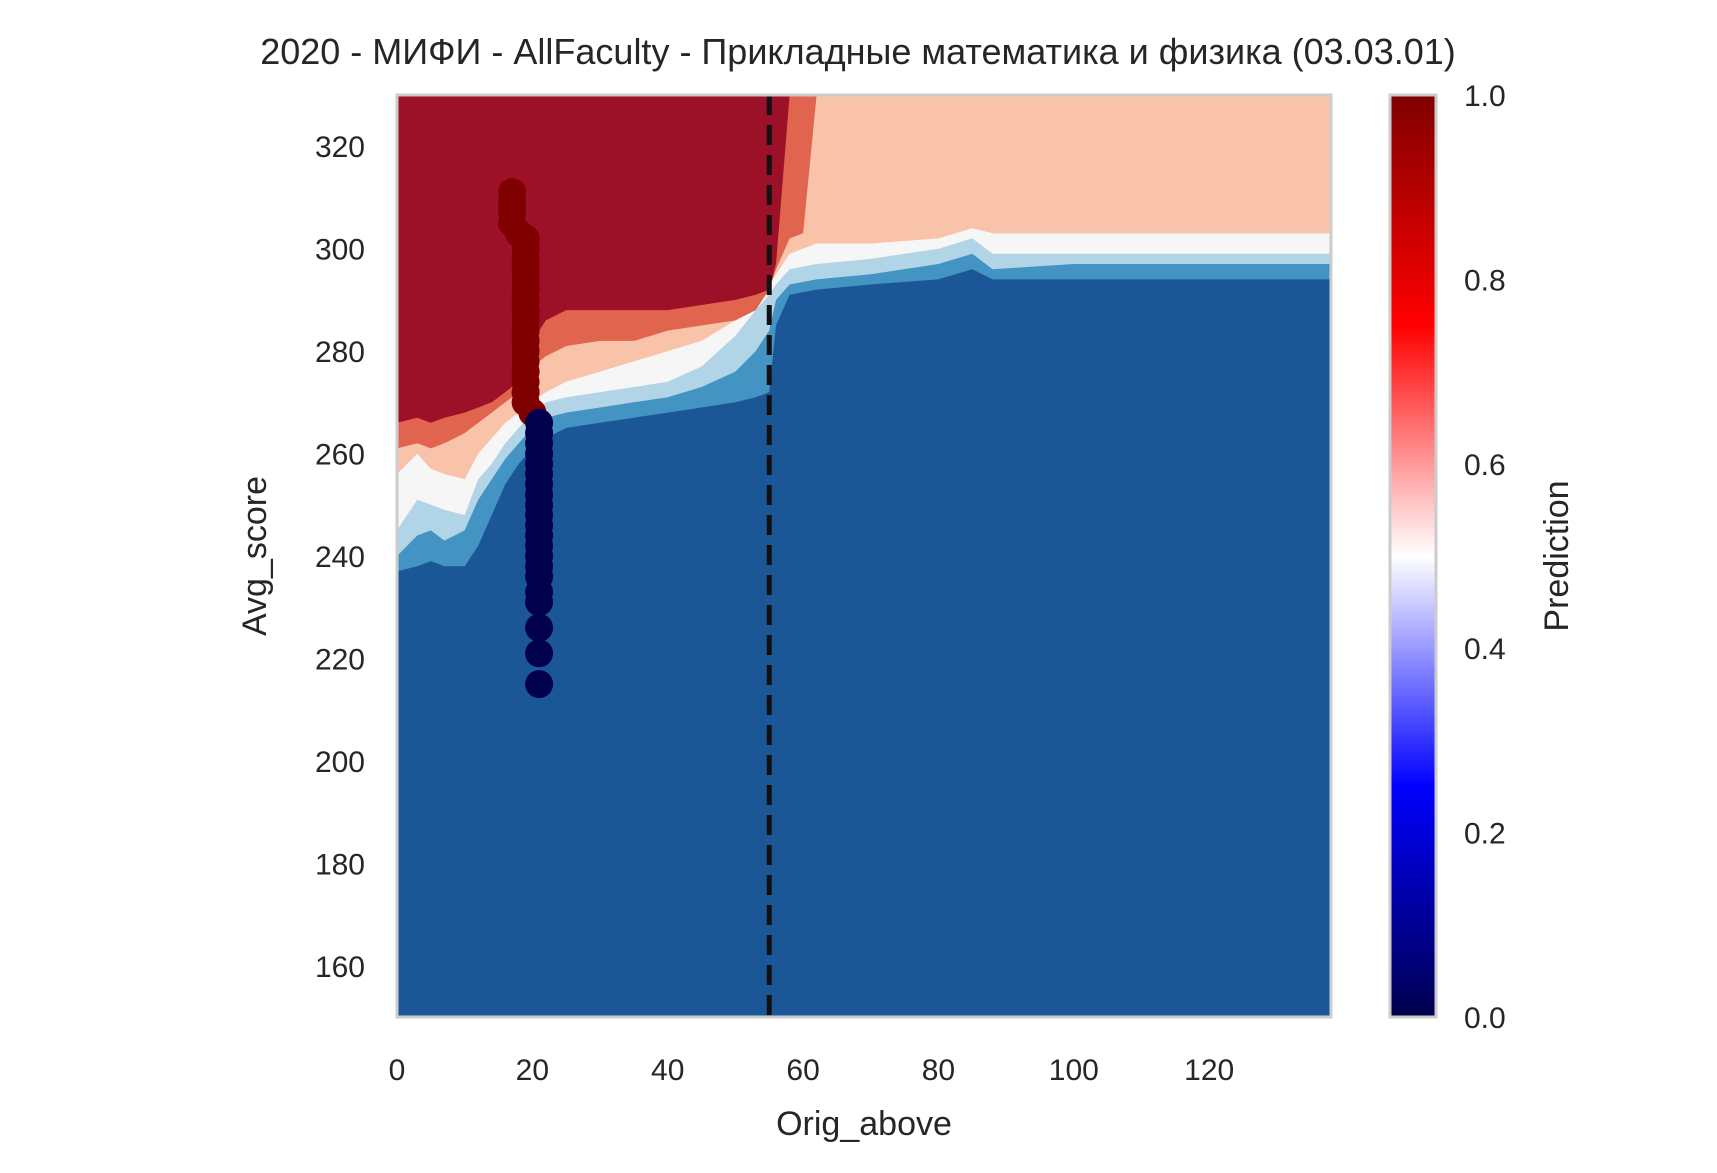 This screenshot has width=1717, height=1173. Describe the element at coordinates (1413, 556) in the screenshot. I see `colorbar-gradient` at that location.